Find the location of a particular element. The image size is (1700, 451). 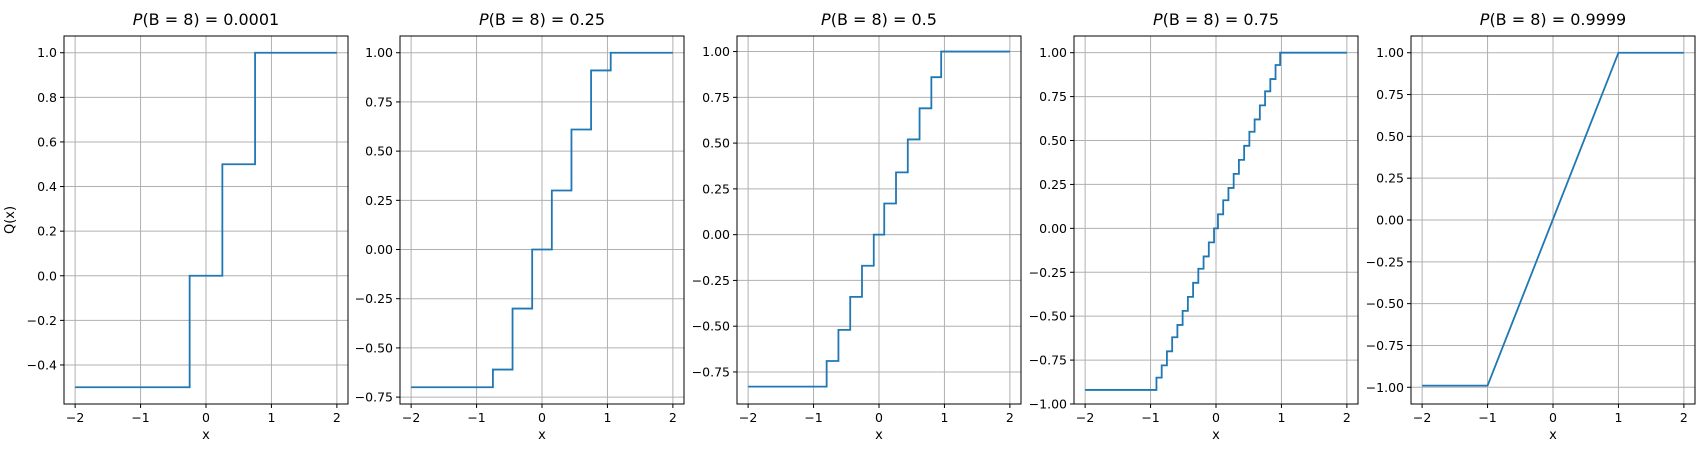

chart-title: P(B = 8) = 0.5 is located at coordinates (879, 19).